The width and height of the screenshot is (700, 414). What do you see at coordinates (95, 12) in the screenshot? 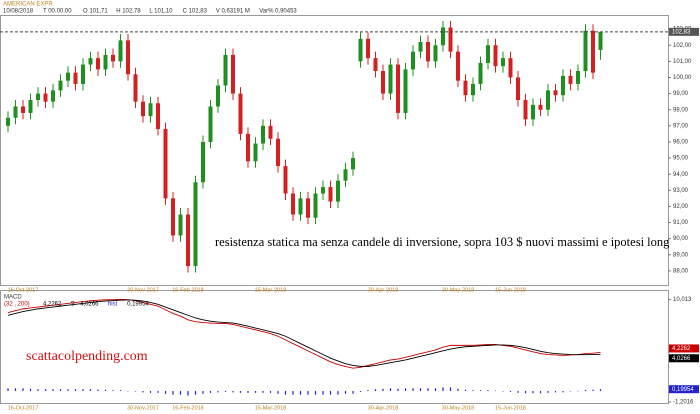
I see `info-field: O 101,71` at bounding box center [95, 12].